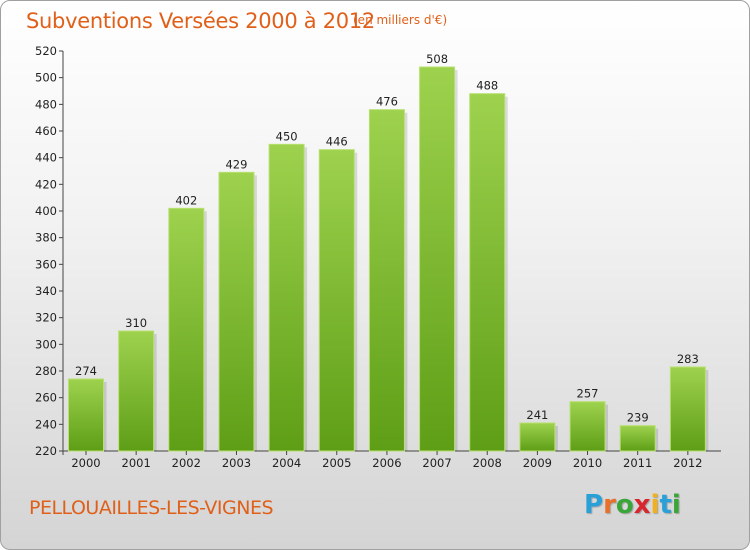  Describe the element at coordinates (337, 142) in the screenshot. I see `data-label-2005: 446` at that location.